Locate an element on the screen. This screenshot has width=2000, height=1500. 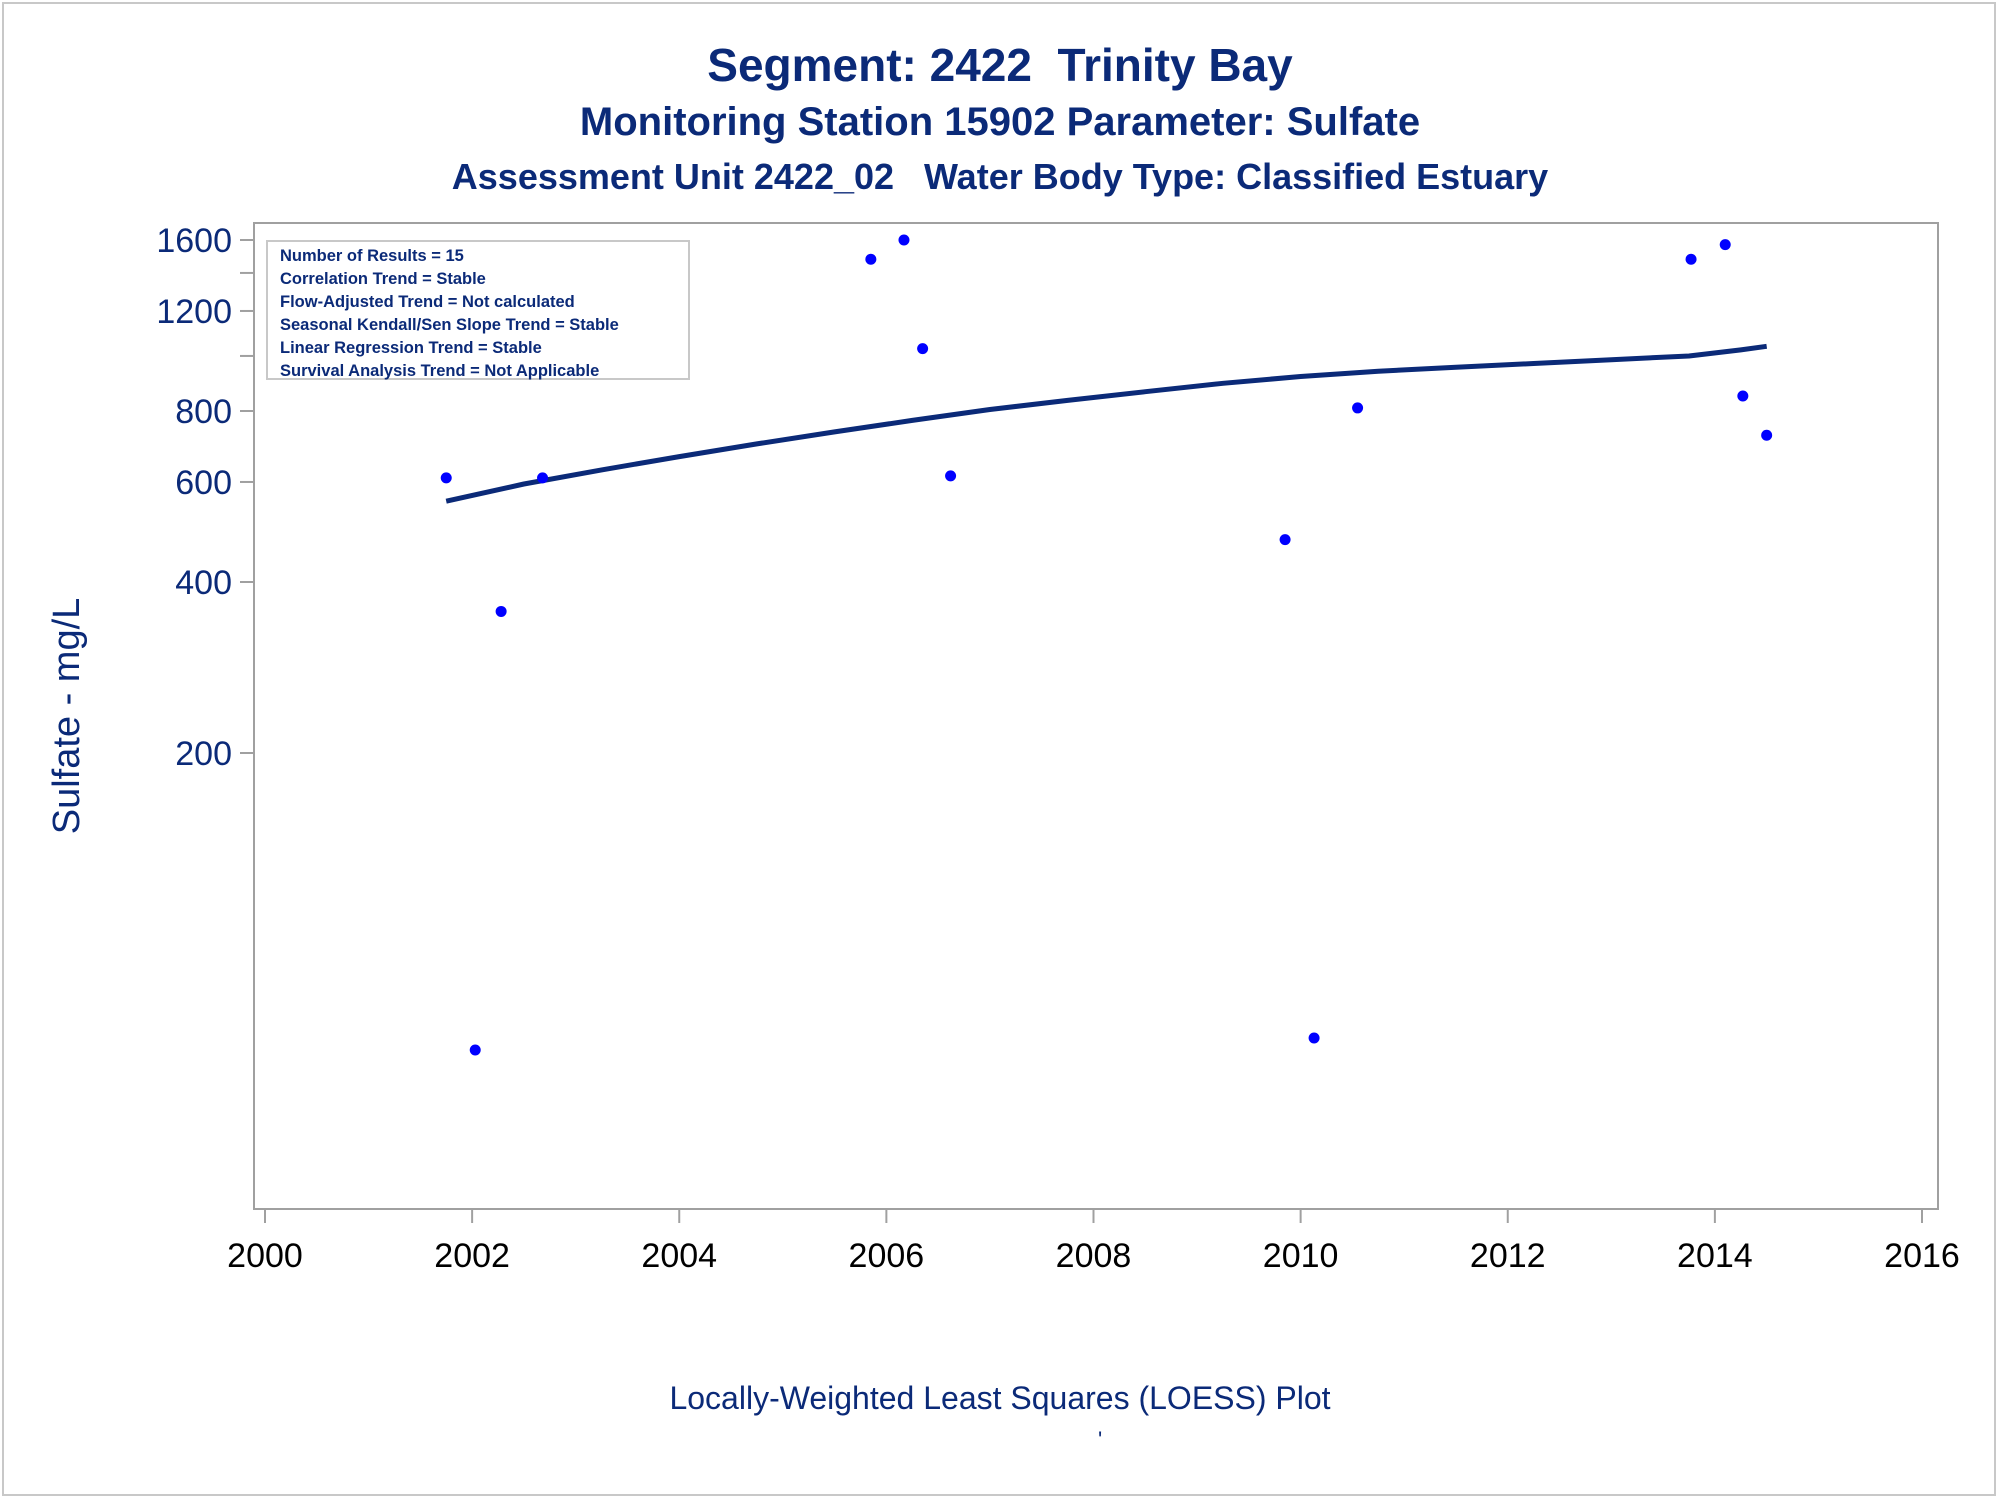
stat-linear-regression-trend: Linear Regression Trend = Stable is located at coordinates (411, 348).